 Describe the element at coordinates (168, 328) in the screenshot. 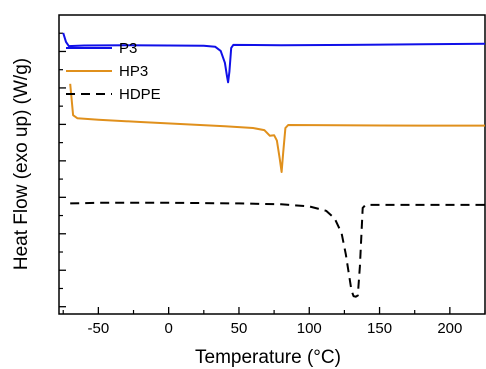

I see `x-tick-label: 0` at that location.